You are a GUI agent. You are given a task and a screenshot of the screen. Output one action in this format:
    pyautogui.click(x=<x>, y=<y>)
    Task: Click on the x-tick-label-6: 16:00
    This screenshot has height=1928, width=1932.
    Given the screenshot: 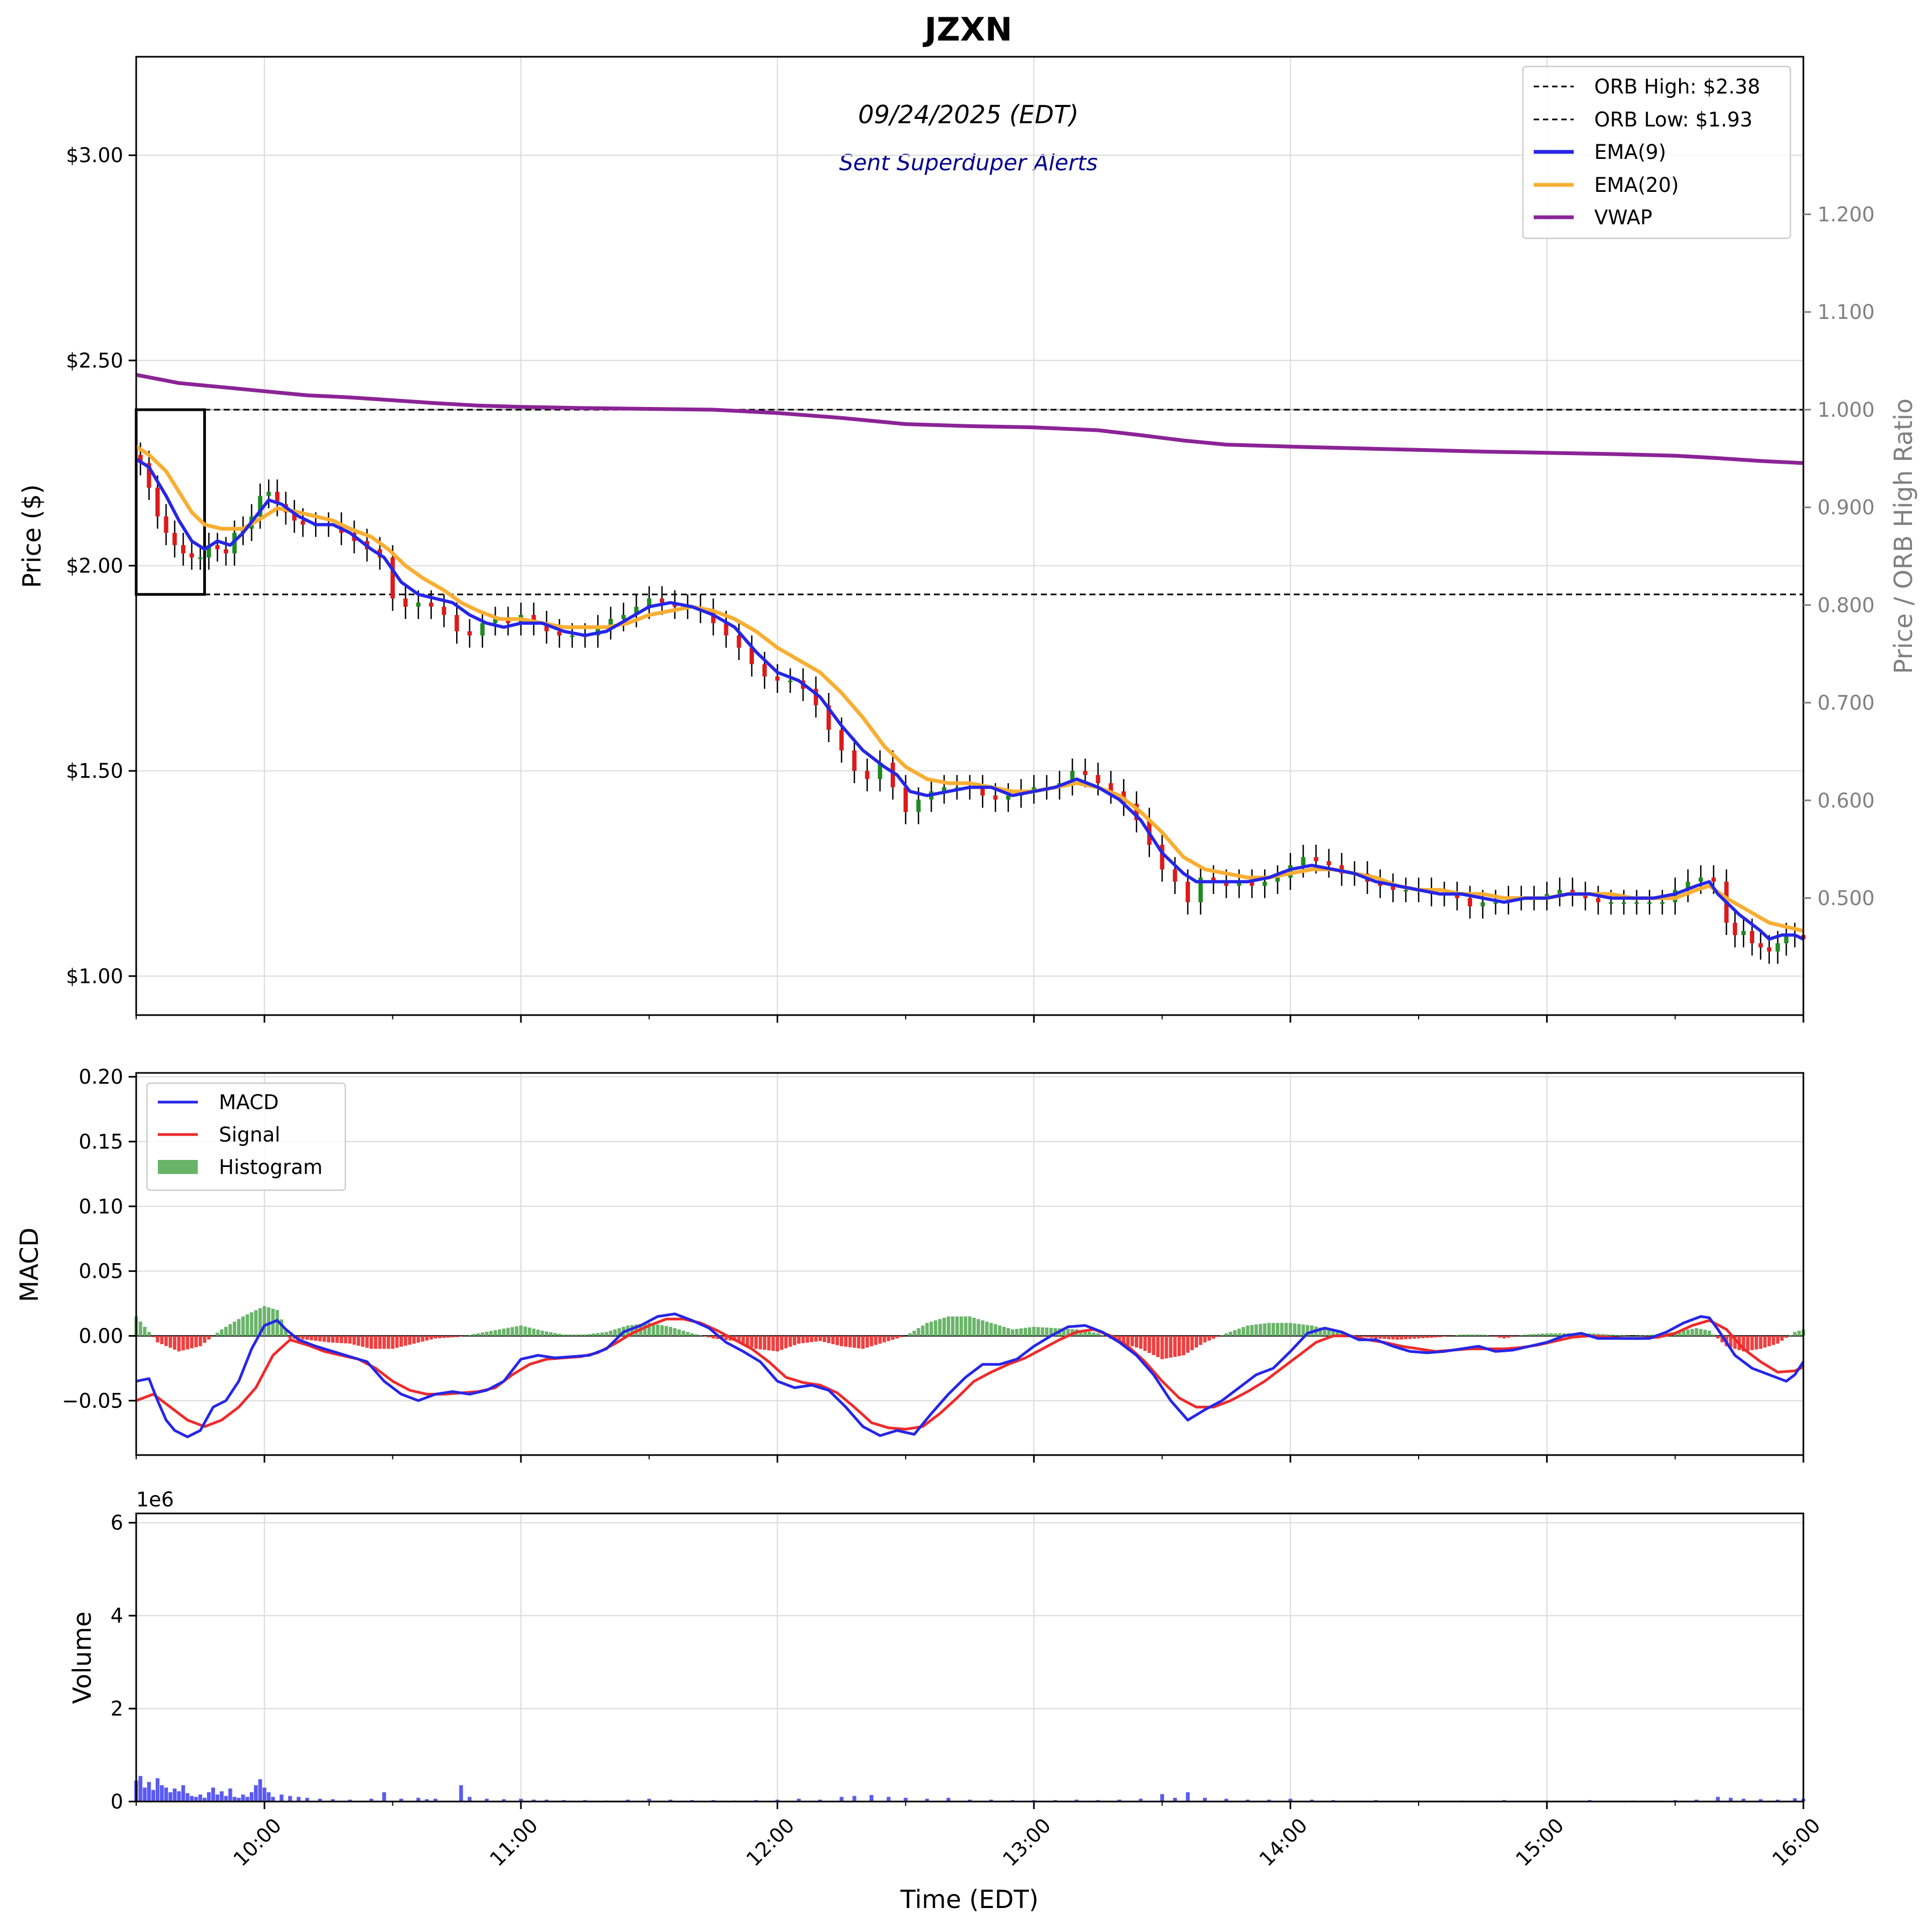 What is the action you would take?
    pyautogui.click(x=1796, y=1843)
    